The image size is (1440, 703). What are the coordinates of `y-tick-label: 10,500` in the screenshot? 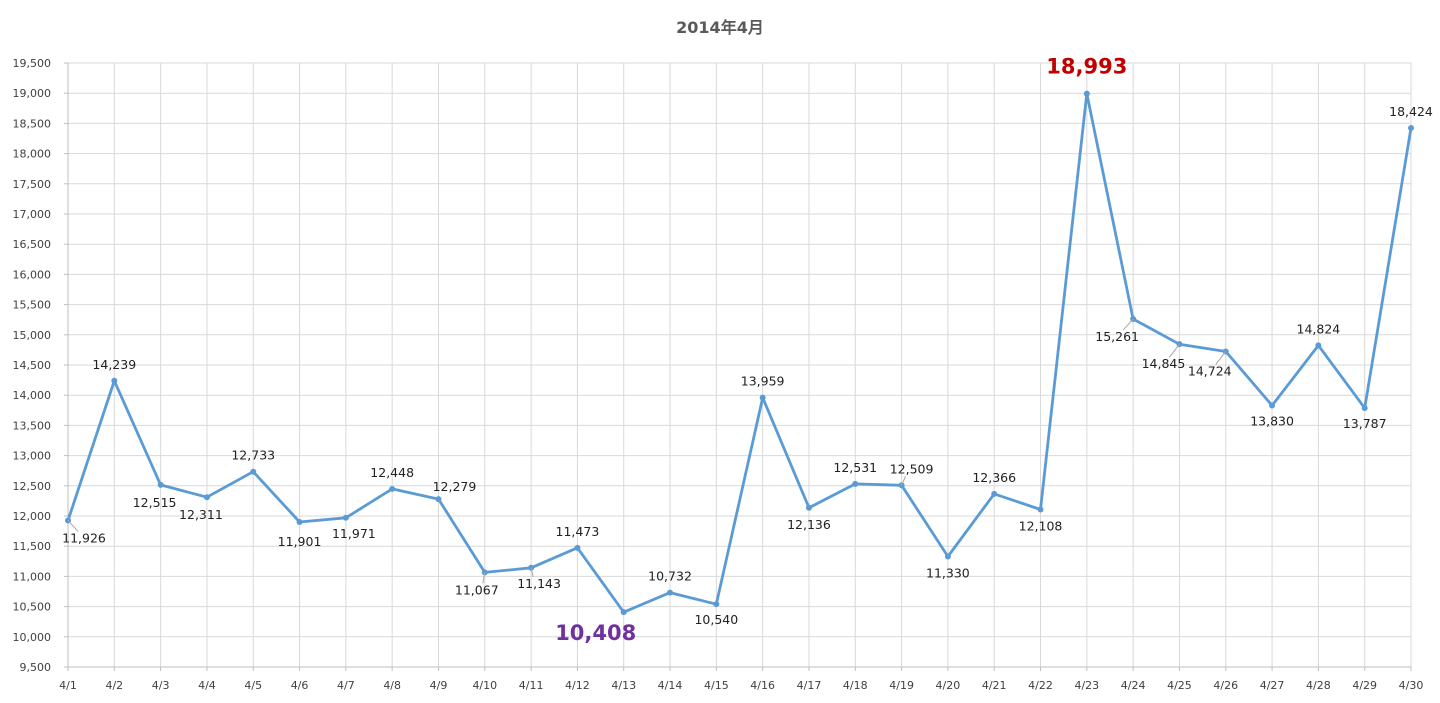 It's located at (32, 607).